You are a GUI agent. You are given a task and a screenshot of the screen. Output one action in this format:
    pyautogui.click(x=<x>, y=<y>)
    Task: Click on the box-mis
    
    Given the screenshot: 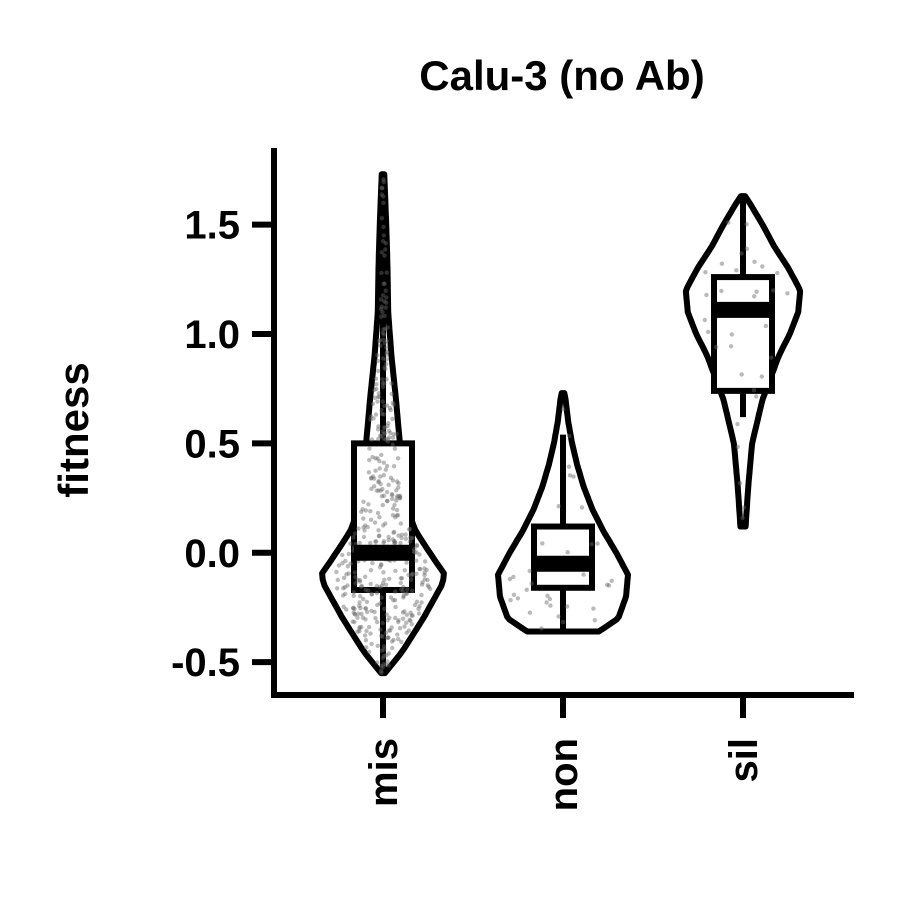 What is the action you would take?
    pyautogui.click(x=383, y=516)
    